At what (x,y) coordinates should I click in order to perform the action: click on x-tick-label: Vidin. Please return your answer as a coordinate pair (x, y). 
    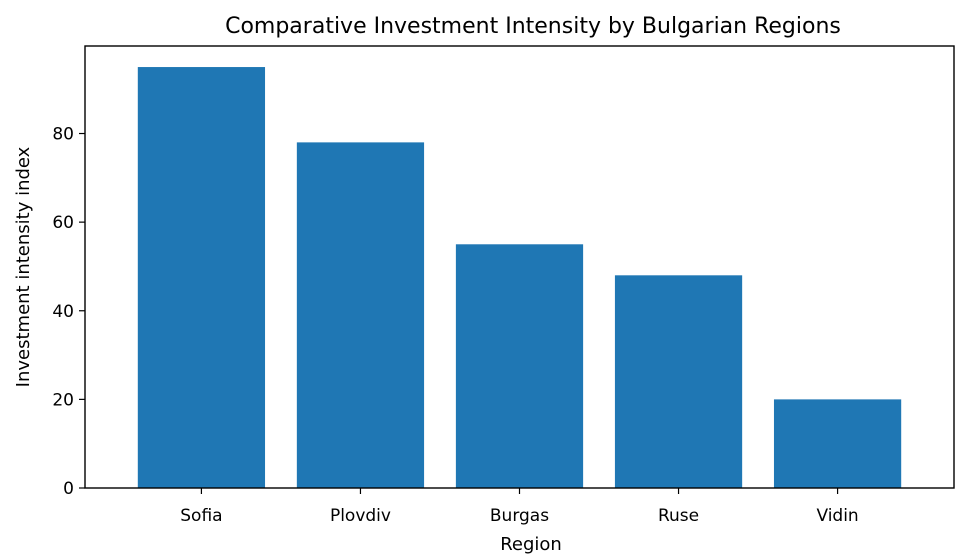
    Looking at the image, I should click on (837, 516).